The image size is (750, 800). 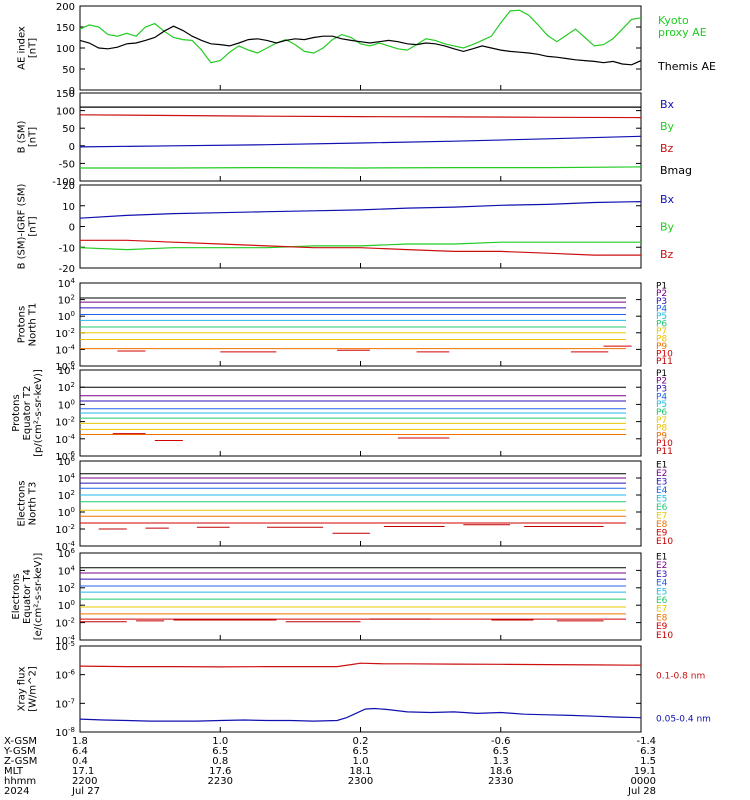 What do you see at coordinates (80, 751) in the screenshot?
I see `xaxis-tick-label: 6.4` at bounding box center [80, 751].